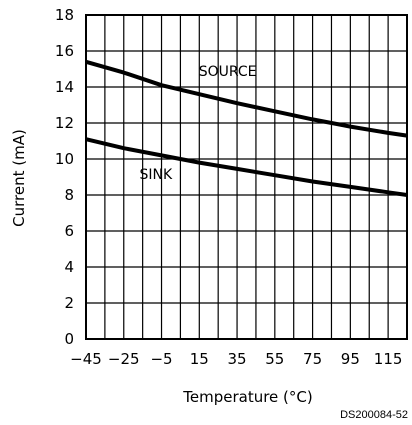 The height and width of the screenshot is (425, 412). I want to click on series-line-source, so click(246, 98).